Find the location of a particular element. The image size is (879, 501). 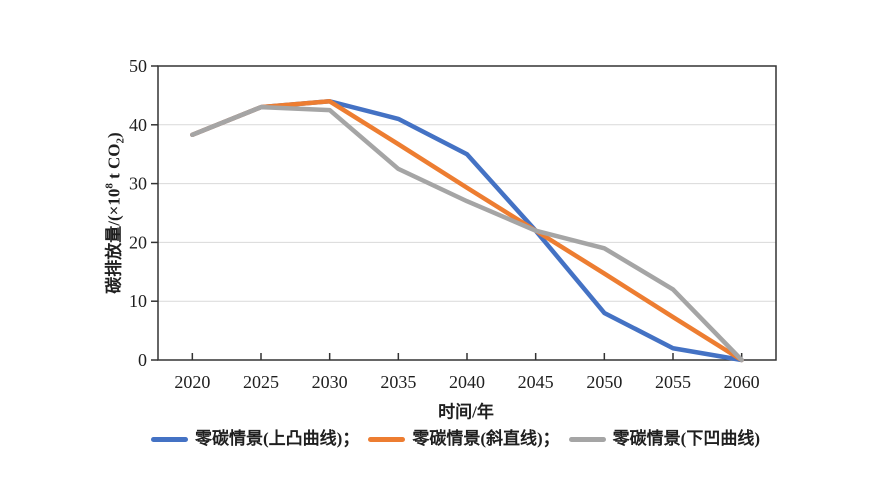

legend-line-swatch-orange is located at coordinates (387, 439).